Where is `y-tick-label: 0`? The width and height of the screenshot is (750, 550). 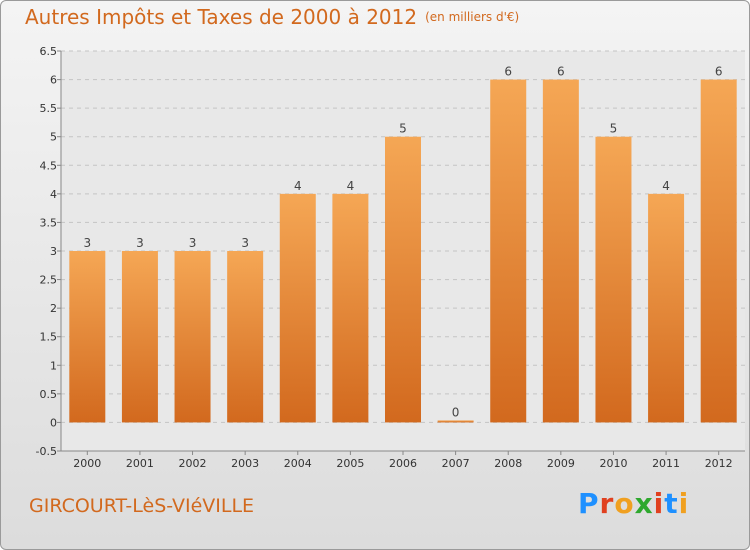 y-tick-label: 0 is located at coordinates (53, 422).